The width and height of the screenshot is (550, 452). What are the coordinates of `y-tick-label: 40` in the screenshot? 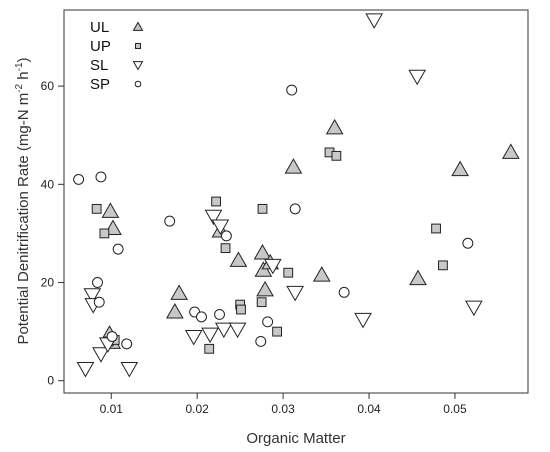 It's located at (48, 184).